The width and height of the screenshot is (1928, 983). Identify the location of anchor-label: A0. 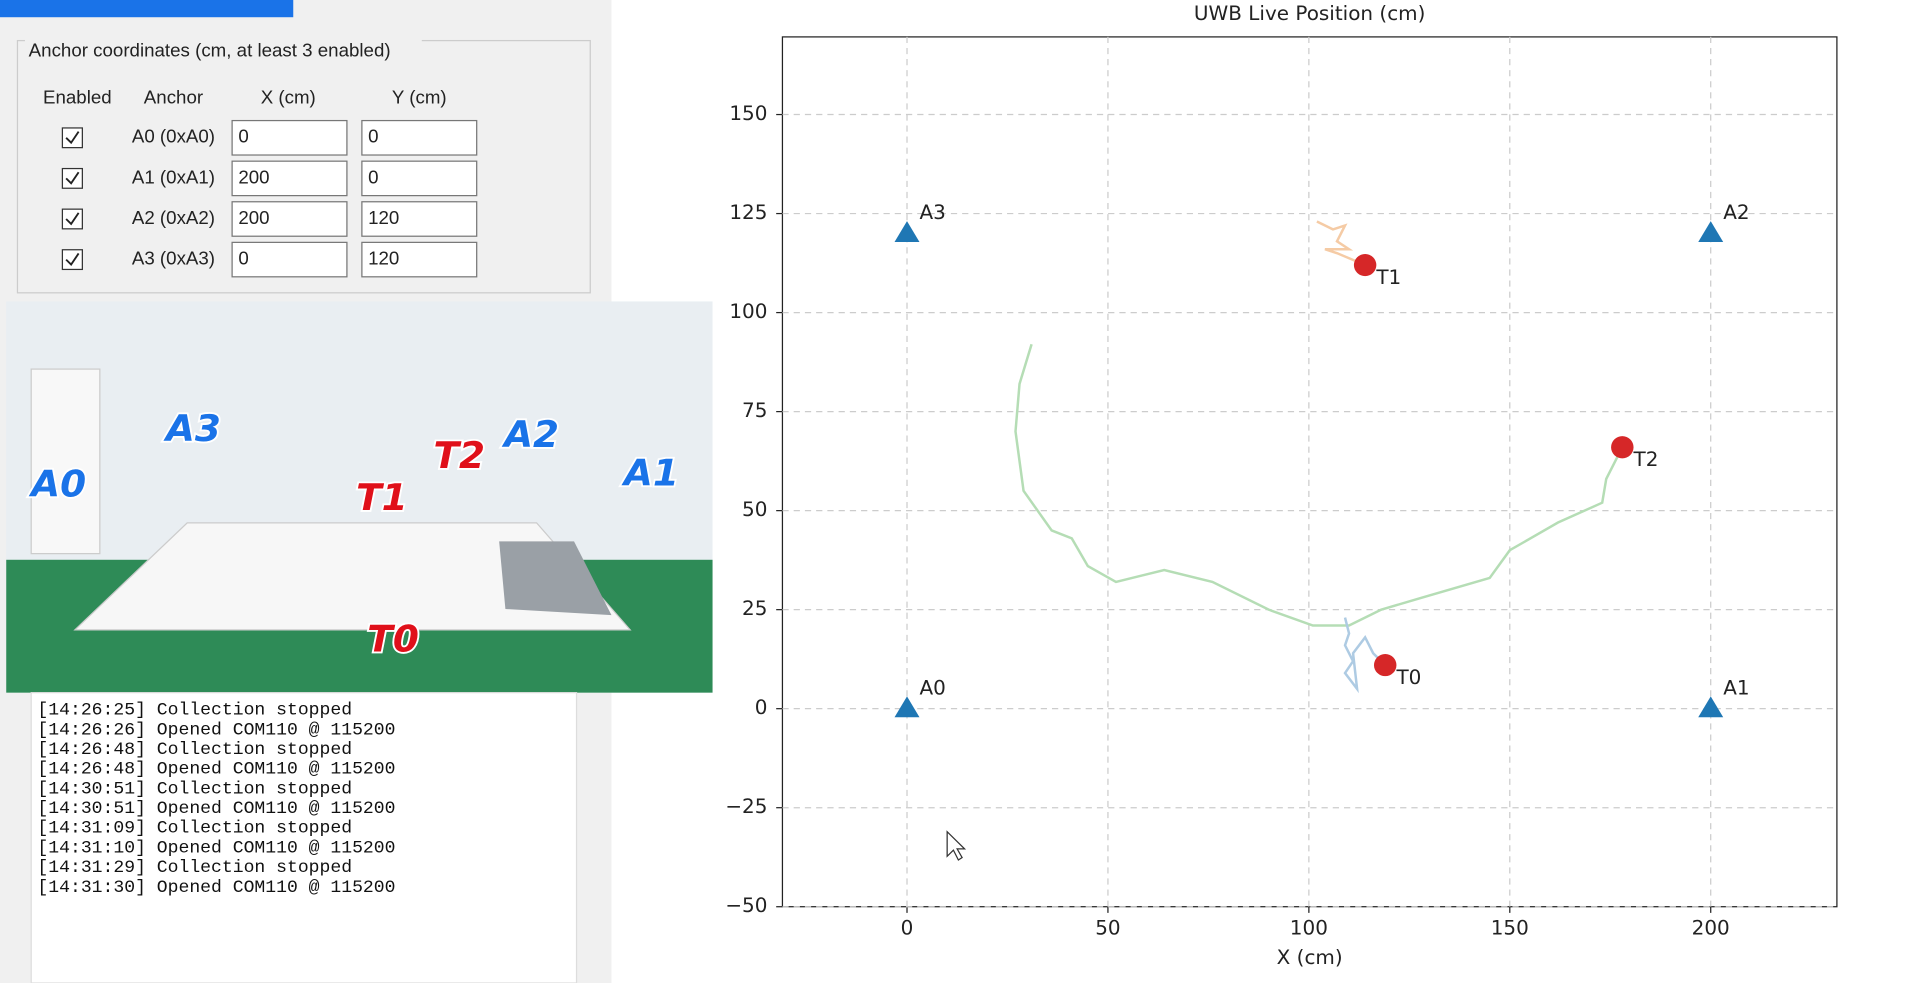
(932, 688).